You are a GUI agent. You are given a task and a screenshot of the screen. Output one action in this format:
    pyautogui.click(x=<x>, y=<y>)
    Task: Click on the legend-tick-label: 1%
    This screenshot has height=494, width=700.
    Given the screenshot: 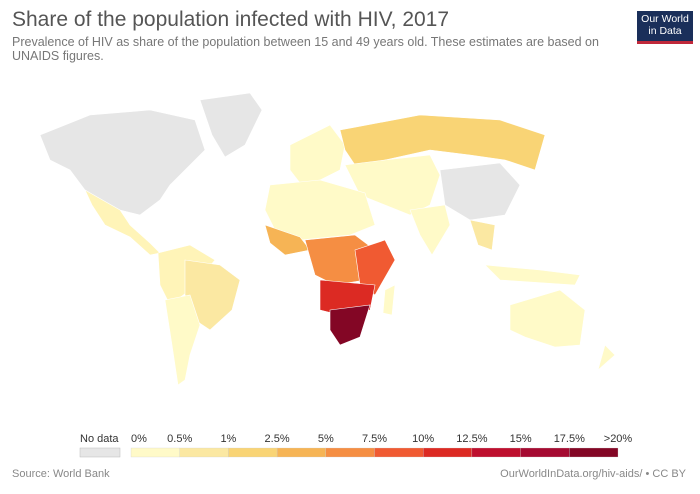 What is the action you would take?
    pyautogui.click(x=228, y=439)
    